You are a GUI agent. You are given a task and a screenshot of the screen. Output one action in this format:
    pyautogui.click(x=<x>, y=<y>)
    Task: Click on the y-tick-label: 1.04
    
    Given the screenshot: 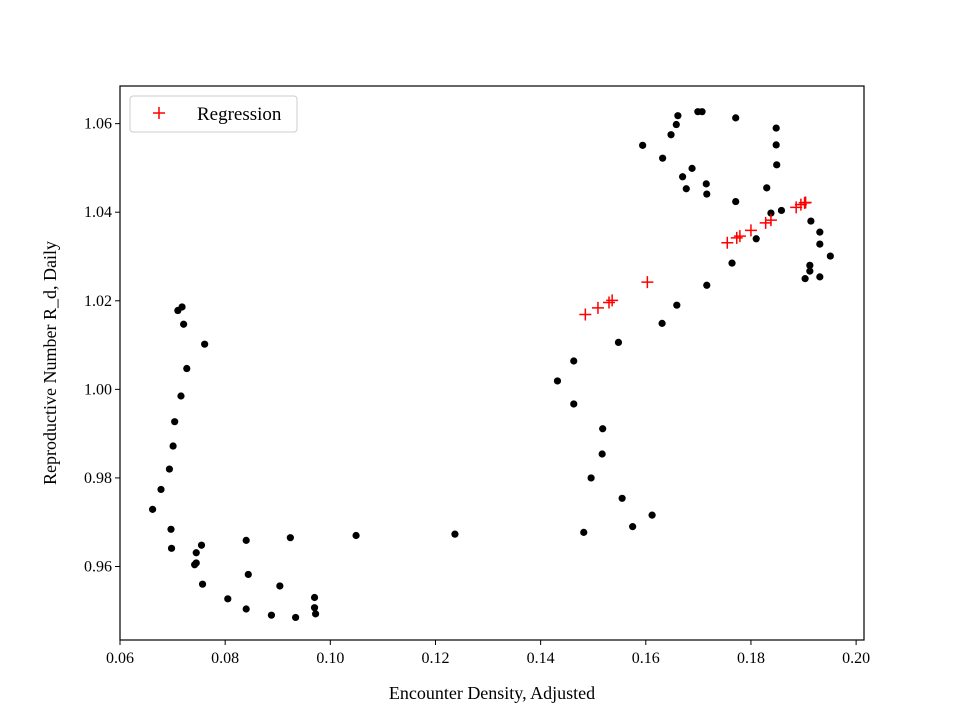 What is the action you would take?
    pyautogui.click(x=98, y=212)
    